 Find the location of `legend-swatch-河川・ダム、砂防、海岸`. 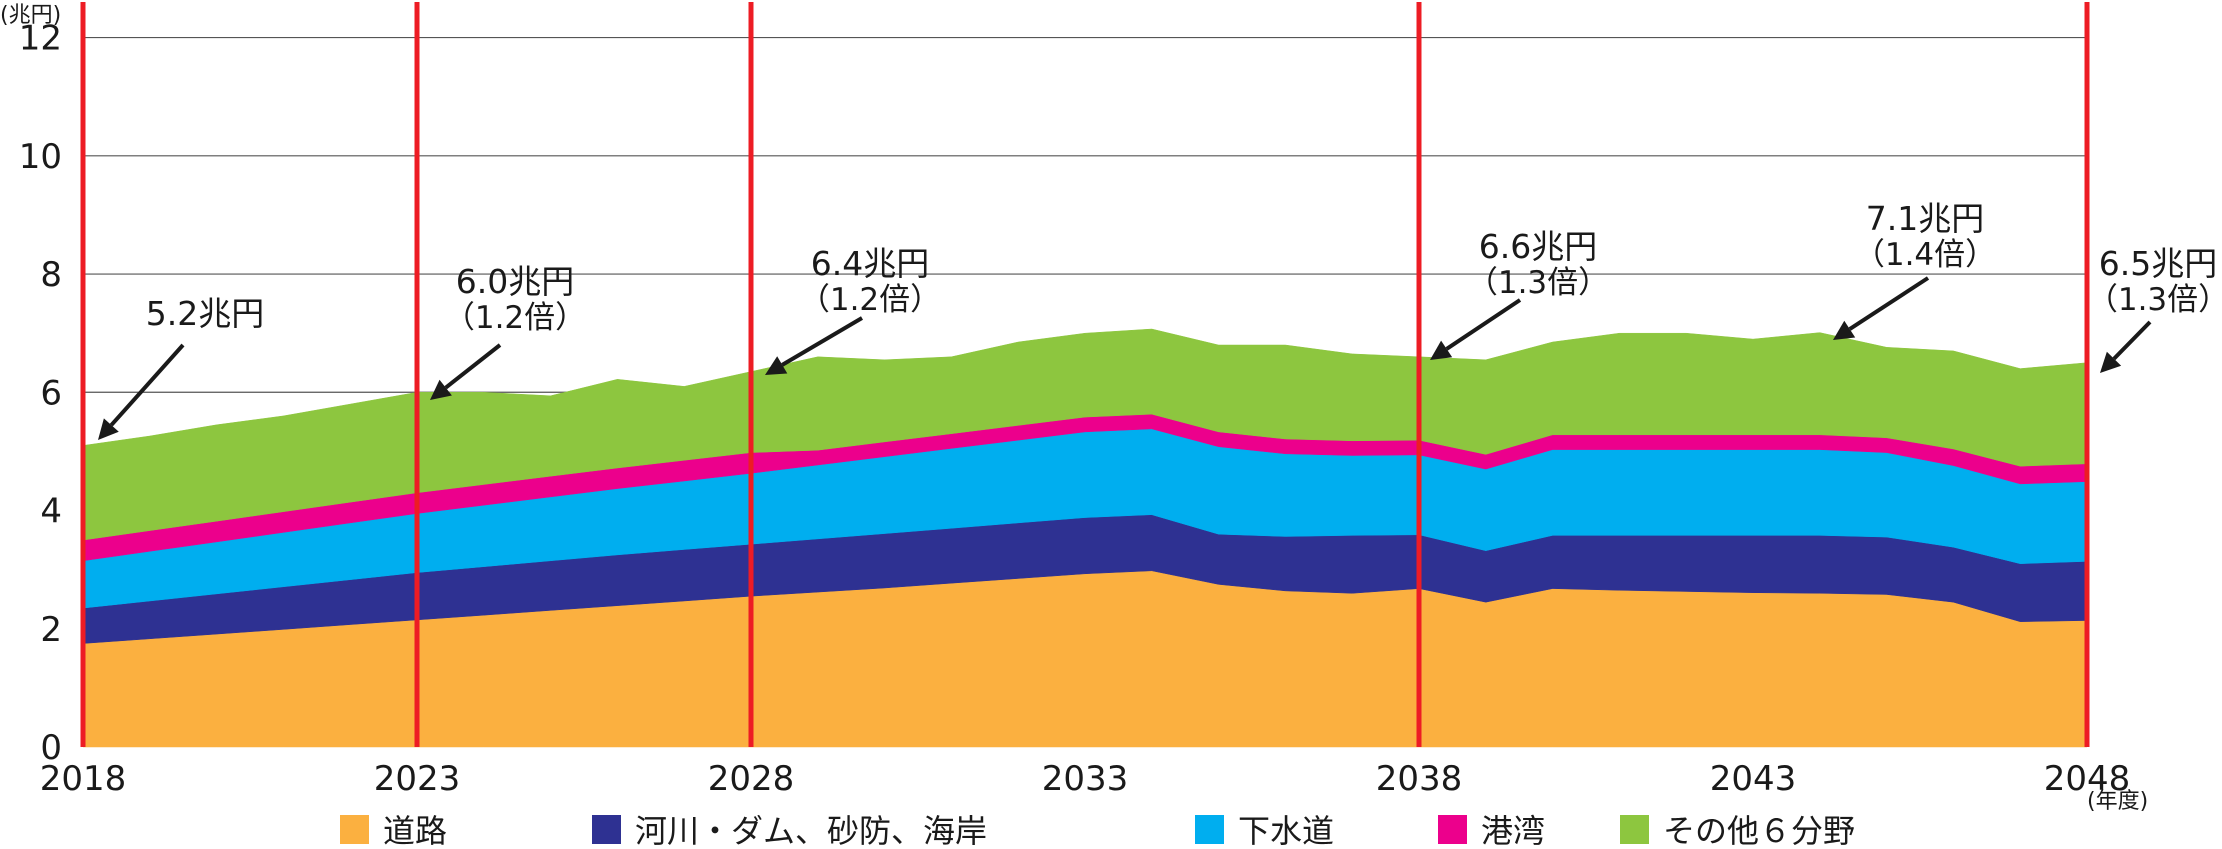

legend-swatch-河川・ダム、砂防、海岸 is located at coordinates (606, 829).